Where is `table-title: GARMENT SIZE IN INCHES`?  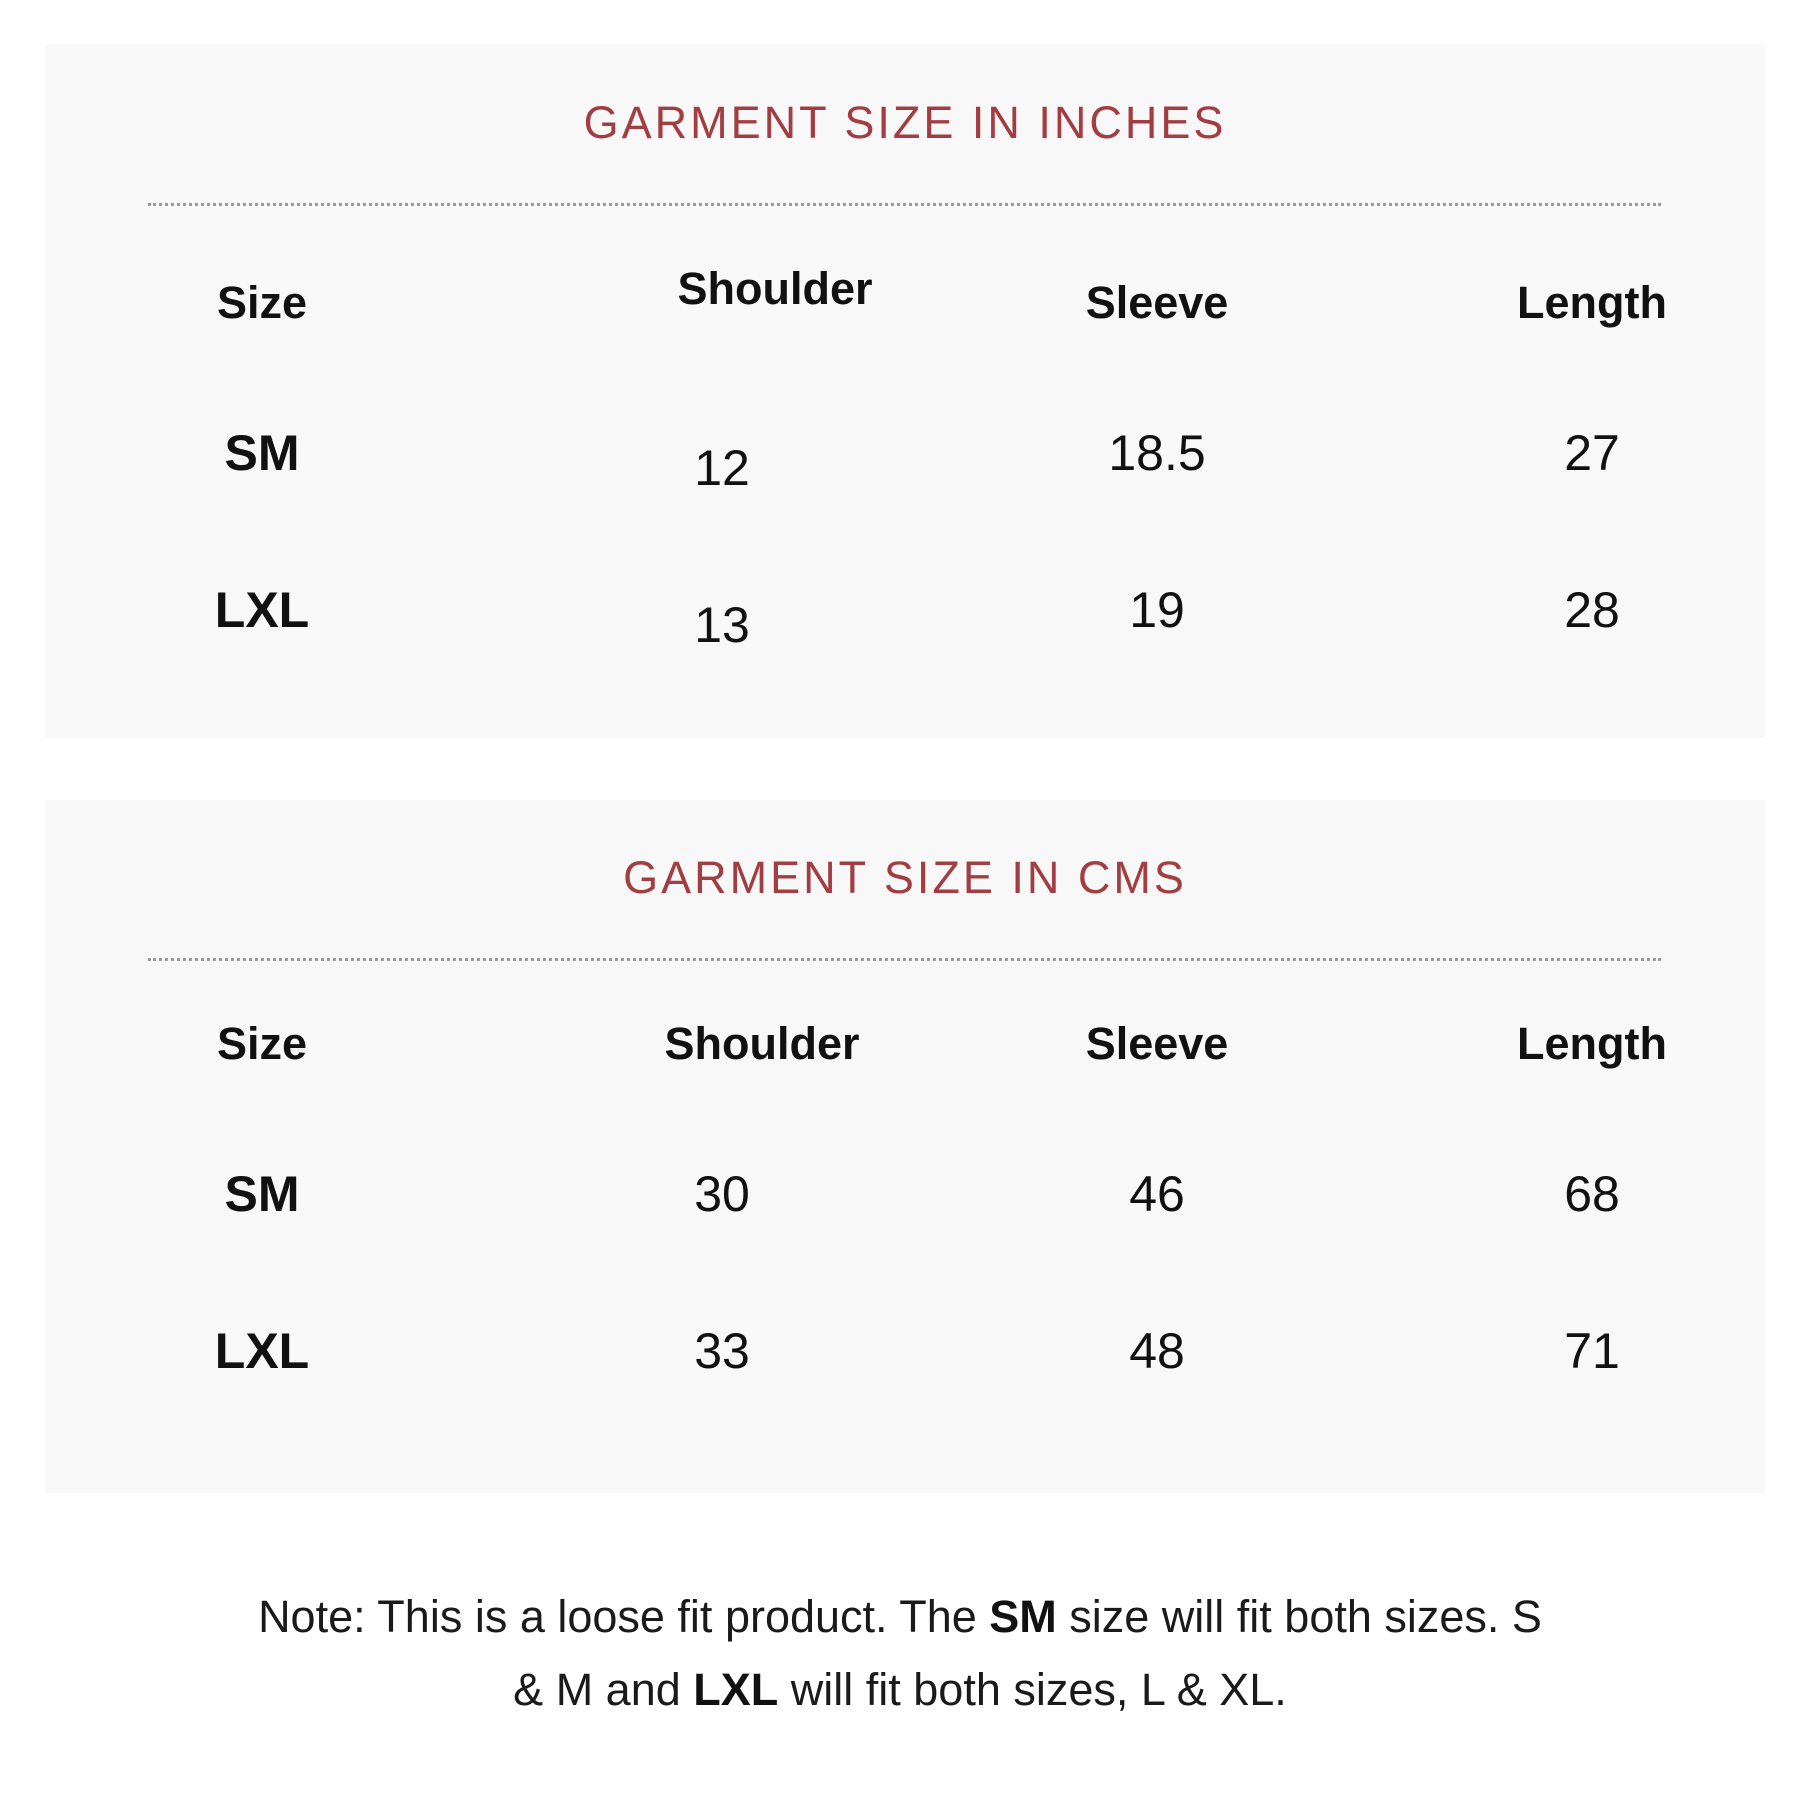 table-title: GARMENT SIZE IN INCHES is located at coordinates (905, 122).